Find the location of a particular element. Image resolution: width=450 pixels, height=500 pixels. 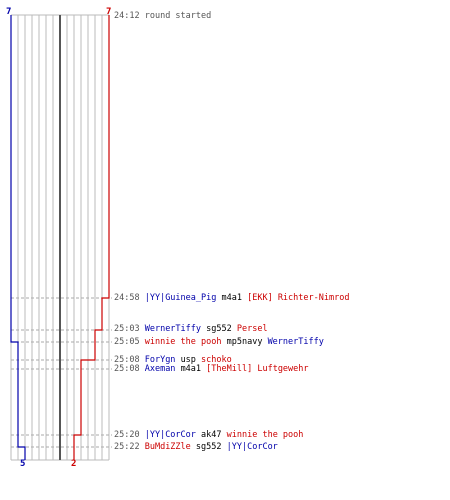

kill-event: 25:20 |YY|CorCor ak47 winnie the pooh is located at coordinates (208, 435).